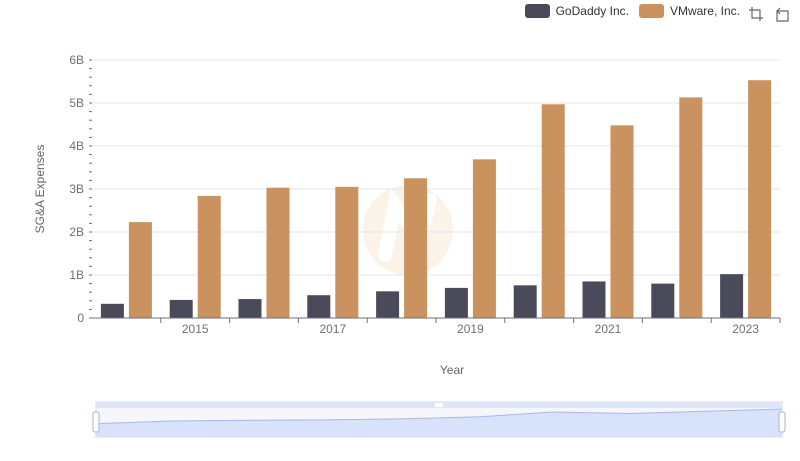 Image resolution: width=800 pixels, height=461 pixels. I want to click on zoom-slider, so click(439, 419).